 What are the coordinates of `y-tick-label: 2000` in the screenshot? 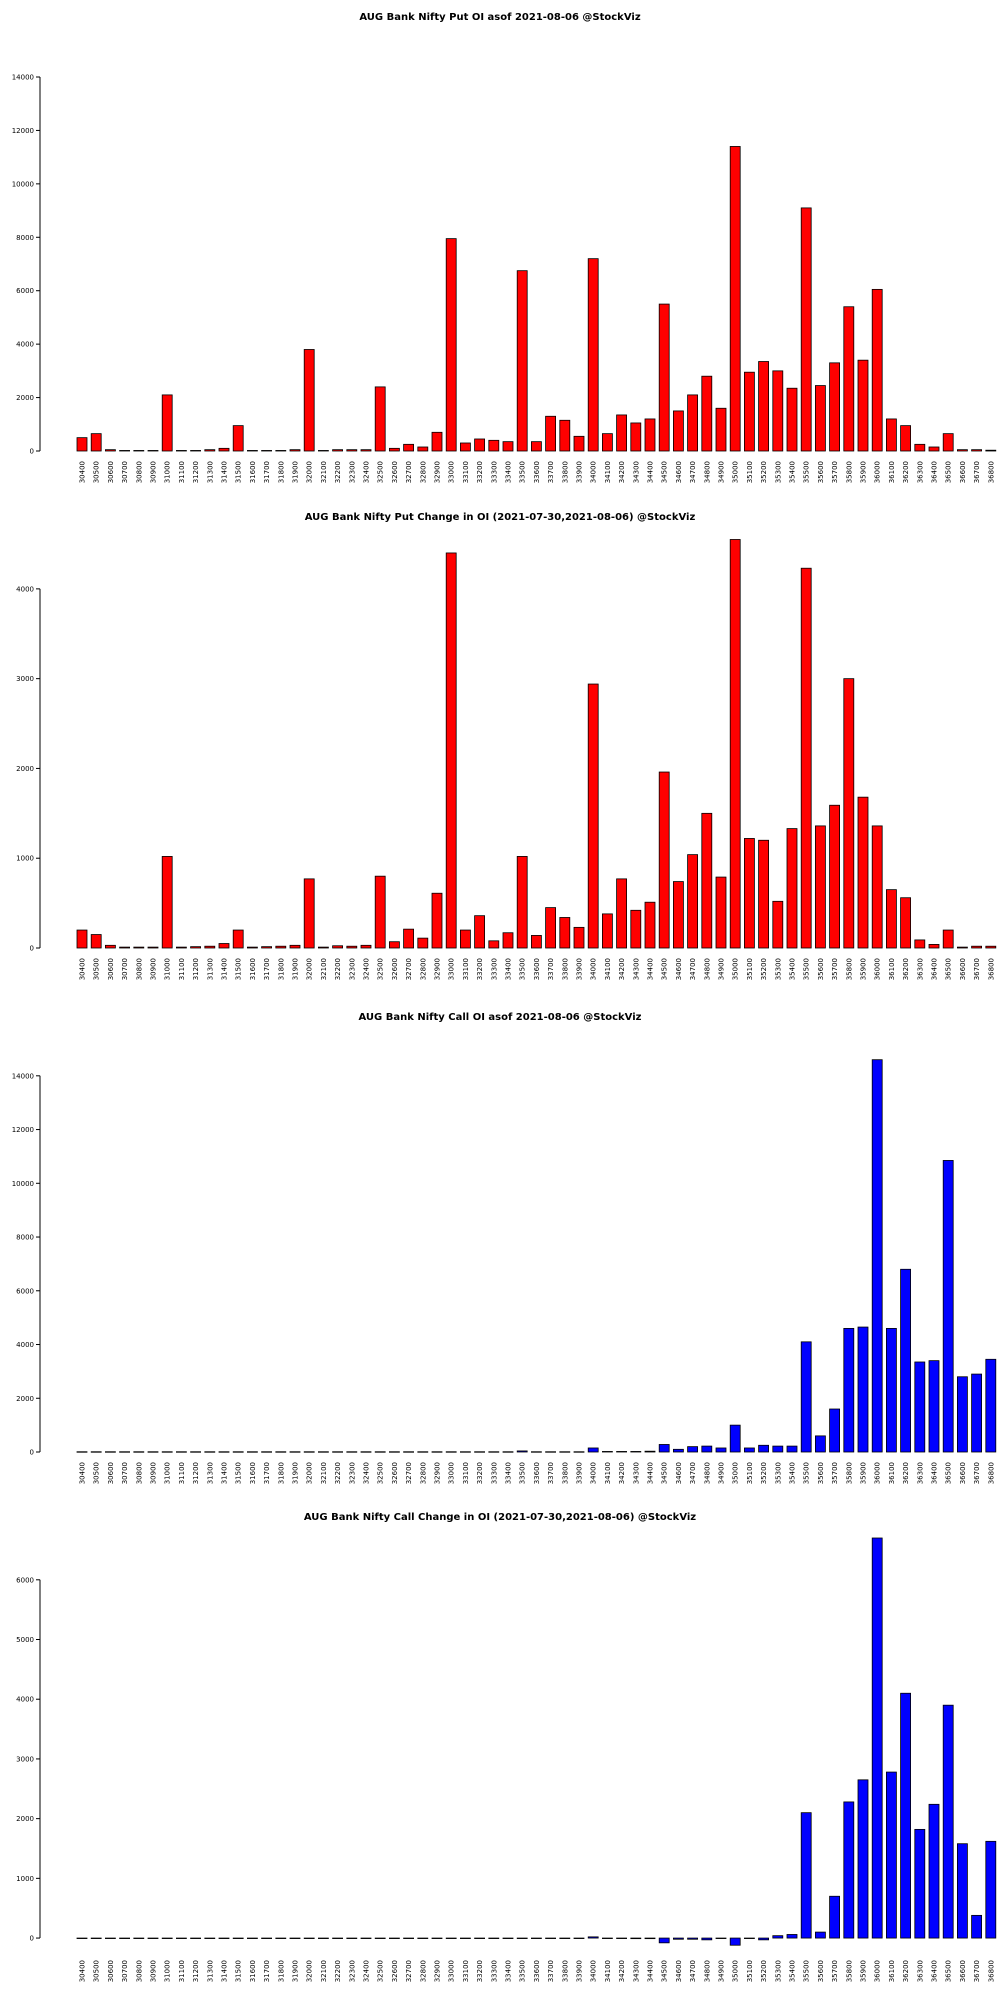 It's located at (25, 769).